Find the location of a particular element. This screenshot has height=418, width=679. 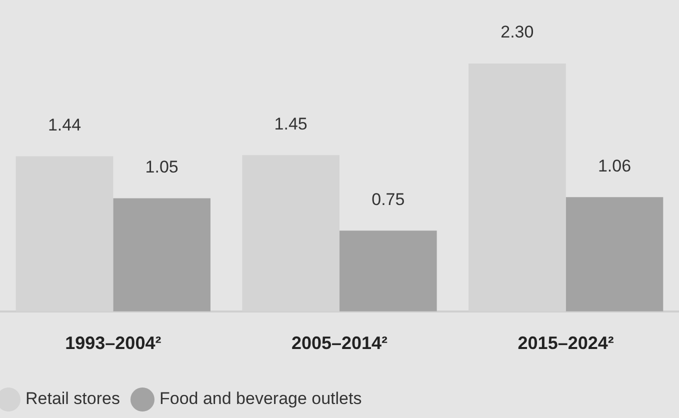

data-label: 1.44 is located at coordinates (65, 124).